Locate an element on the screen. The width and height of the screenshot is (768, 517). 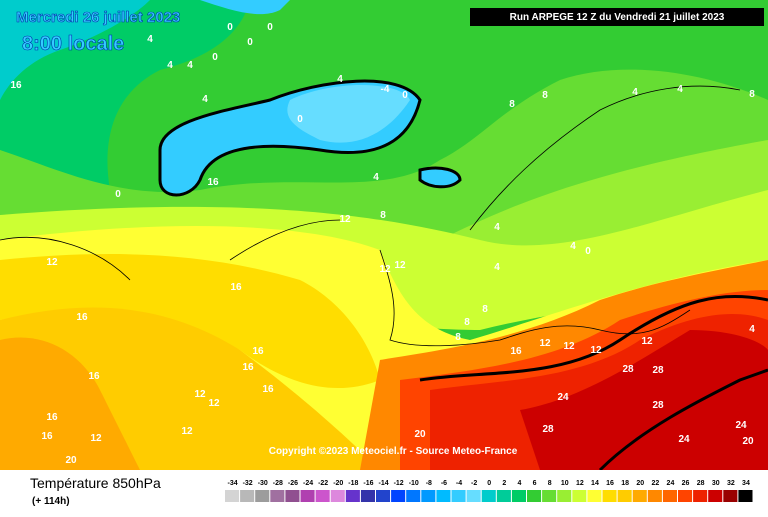
colorbar-label: -28 is located at coordinates (278, 483).